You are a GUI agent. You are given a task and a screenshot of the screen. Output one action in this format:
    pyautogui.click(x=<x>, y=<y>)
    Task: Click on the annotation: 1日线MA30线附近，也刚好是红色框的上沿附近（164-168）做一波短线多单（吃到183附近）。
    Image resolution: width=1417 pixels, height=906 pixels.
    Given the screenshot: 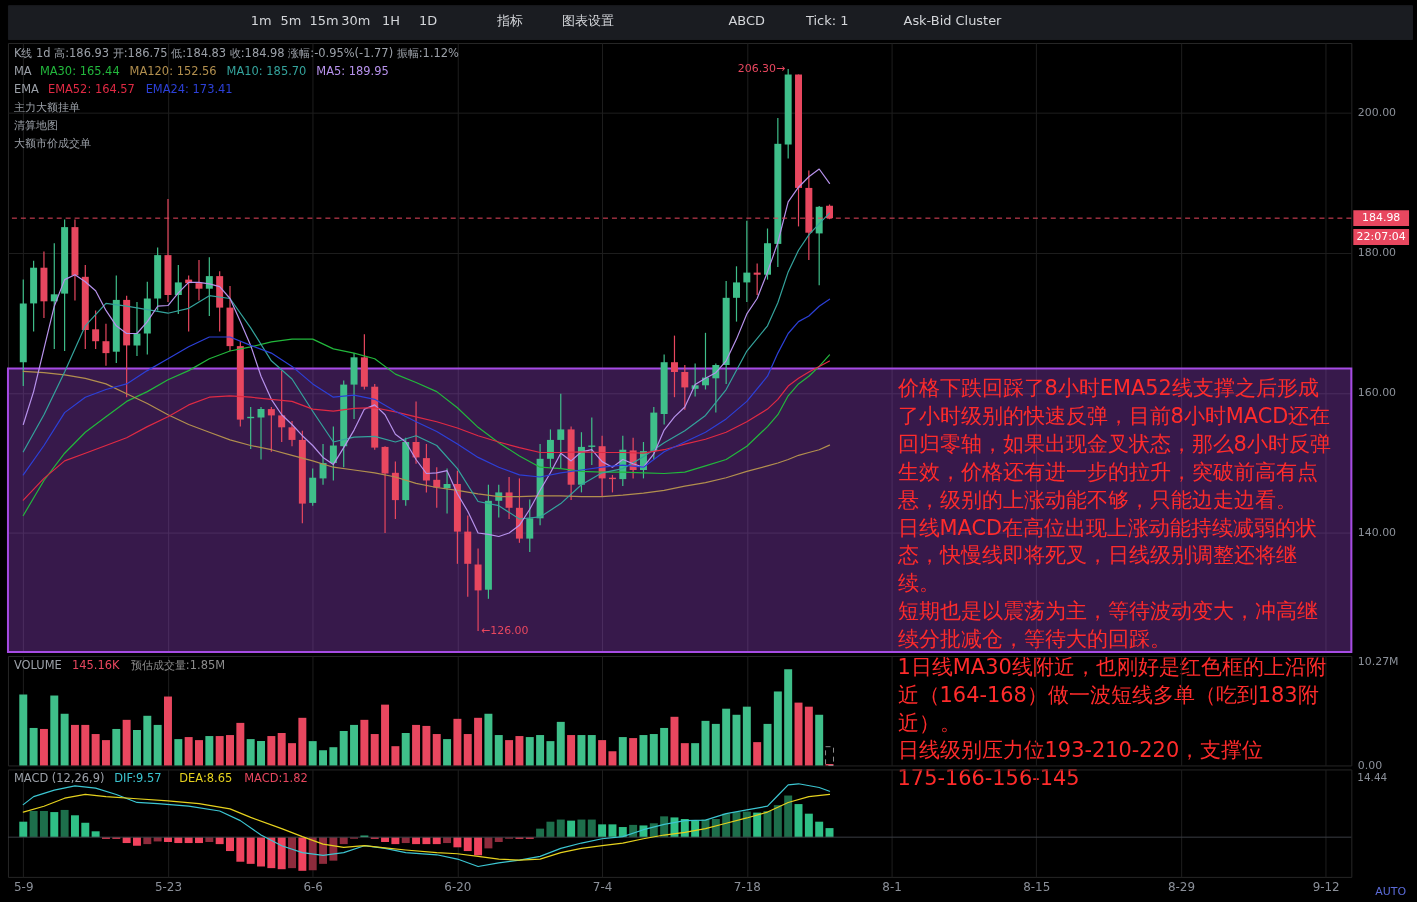 What is the action you would take?
    pyautogui.click(x=1112, y=694)
    